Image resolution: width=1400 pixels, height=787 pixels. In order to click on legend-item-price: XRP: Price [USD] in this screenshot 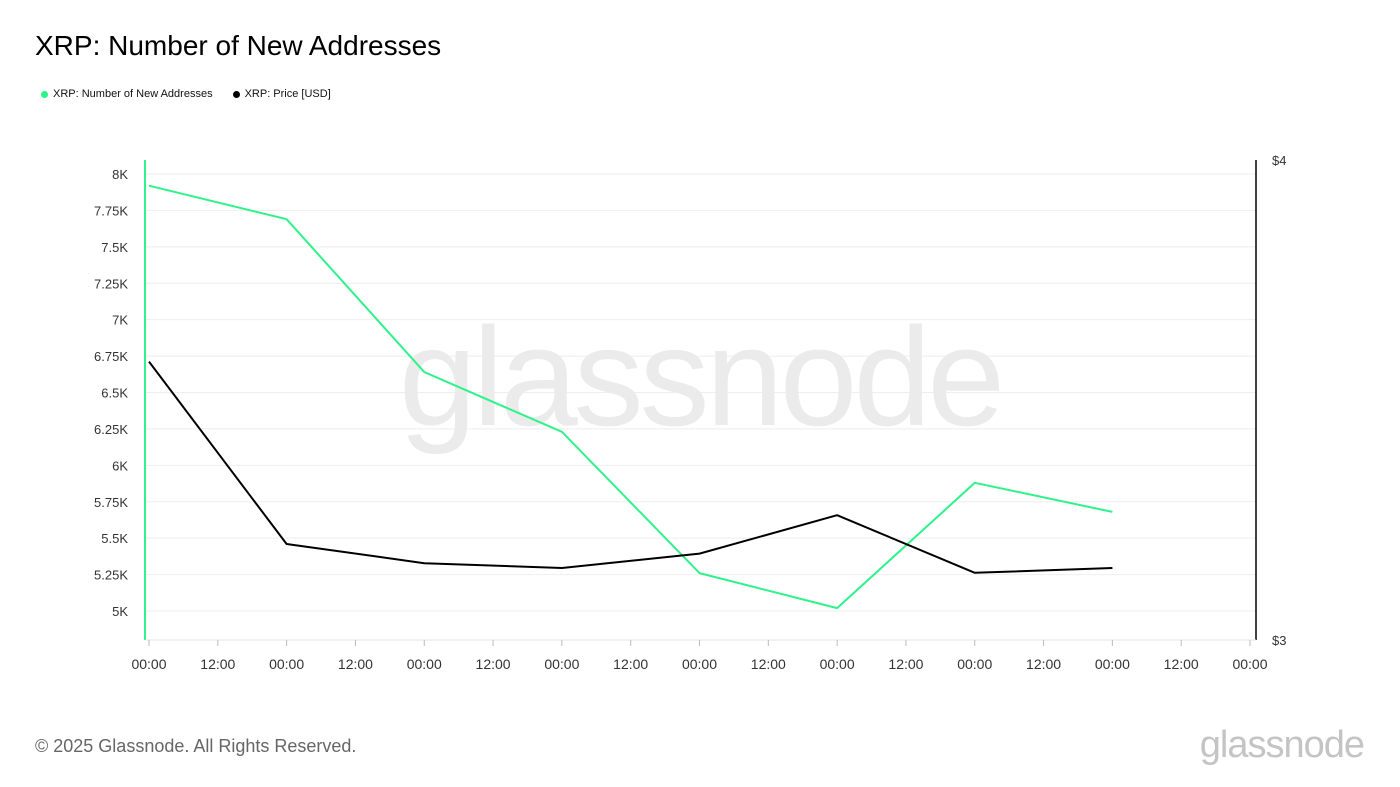, I will do `click(281, 94)`.